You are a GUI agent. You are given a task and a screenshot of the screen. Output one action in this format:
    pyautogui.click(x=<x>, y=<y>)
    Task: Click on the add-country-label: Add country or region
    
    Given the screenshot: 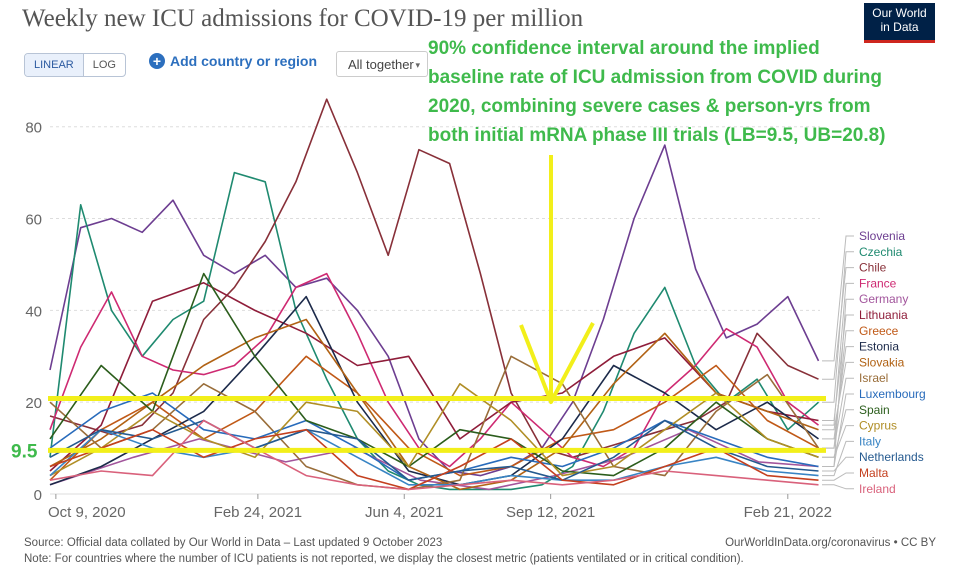 What is the action you would take?
    pyautogui.click(x=243, y=61)
    